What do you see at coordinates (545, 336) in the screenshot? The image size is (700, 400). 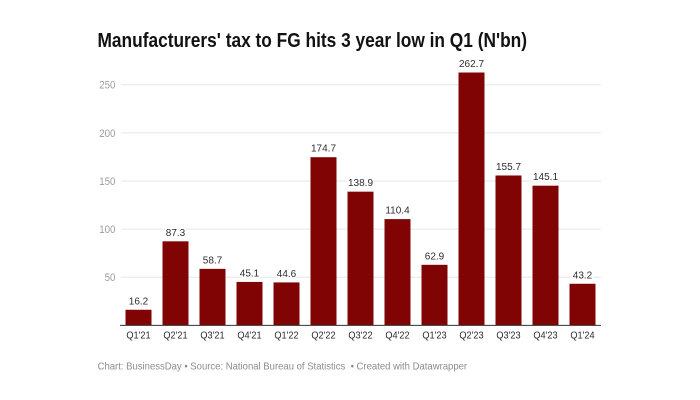 I see `svg-text: Q4'23` at bounding box center [545, 336].